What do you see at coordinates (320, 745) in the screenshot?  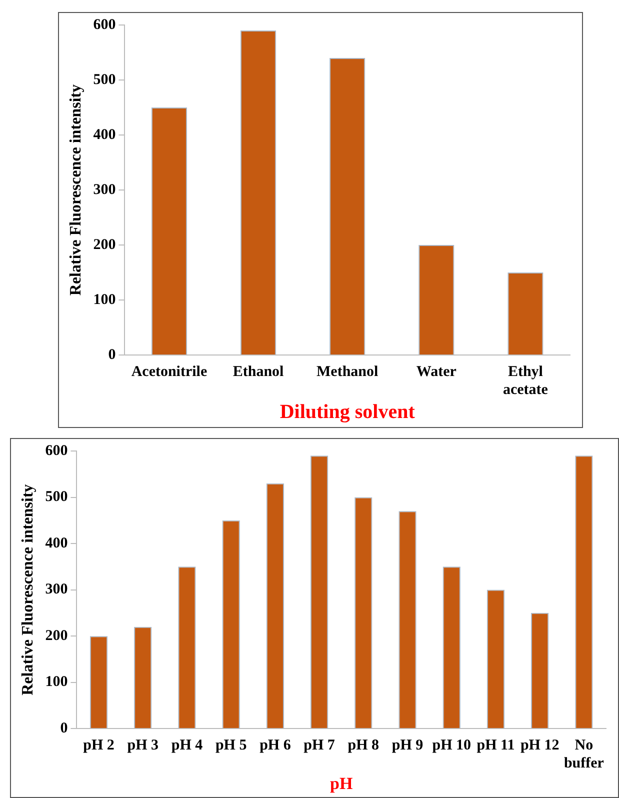 I see `x-tick-label: pH 7` at bounding box center [320, 745].